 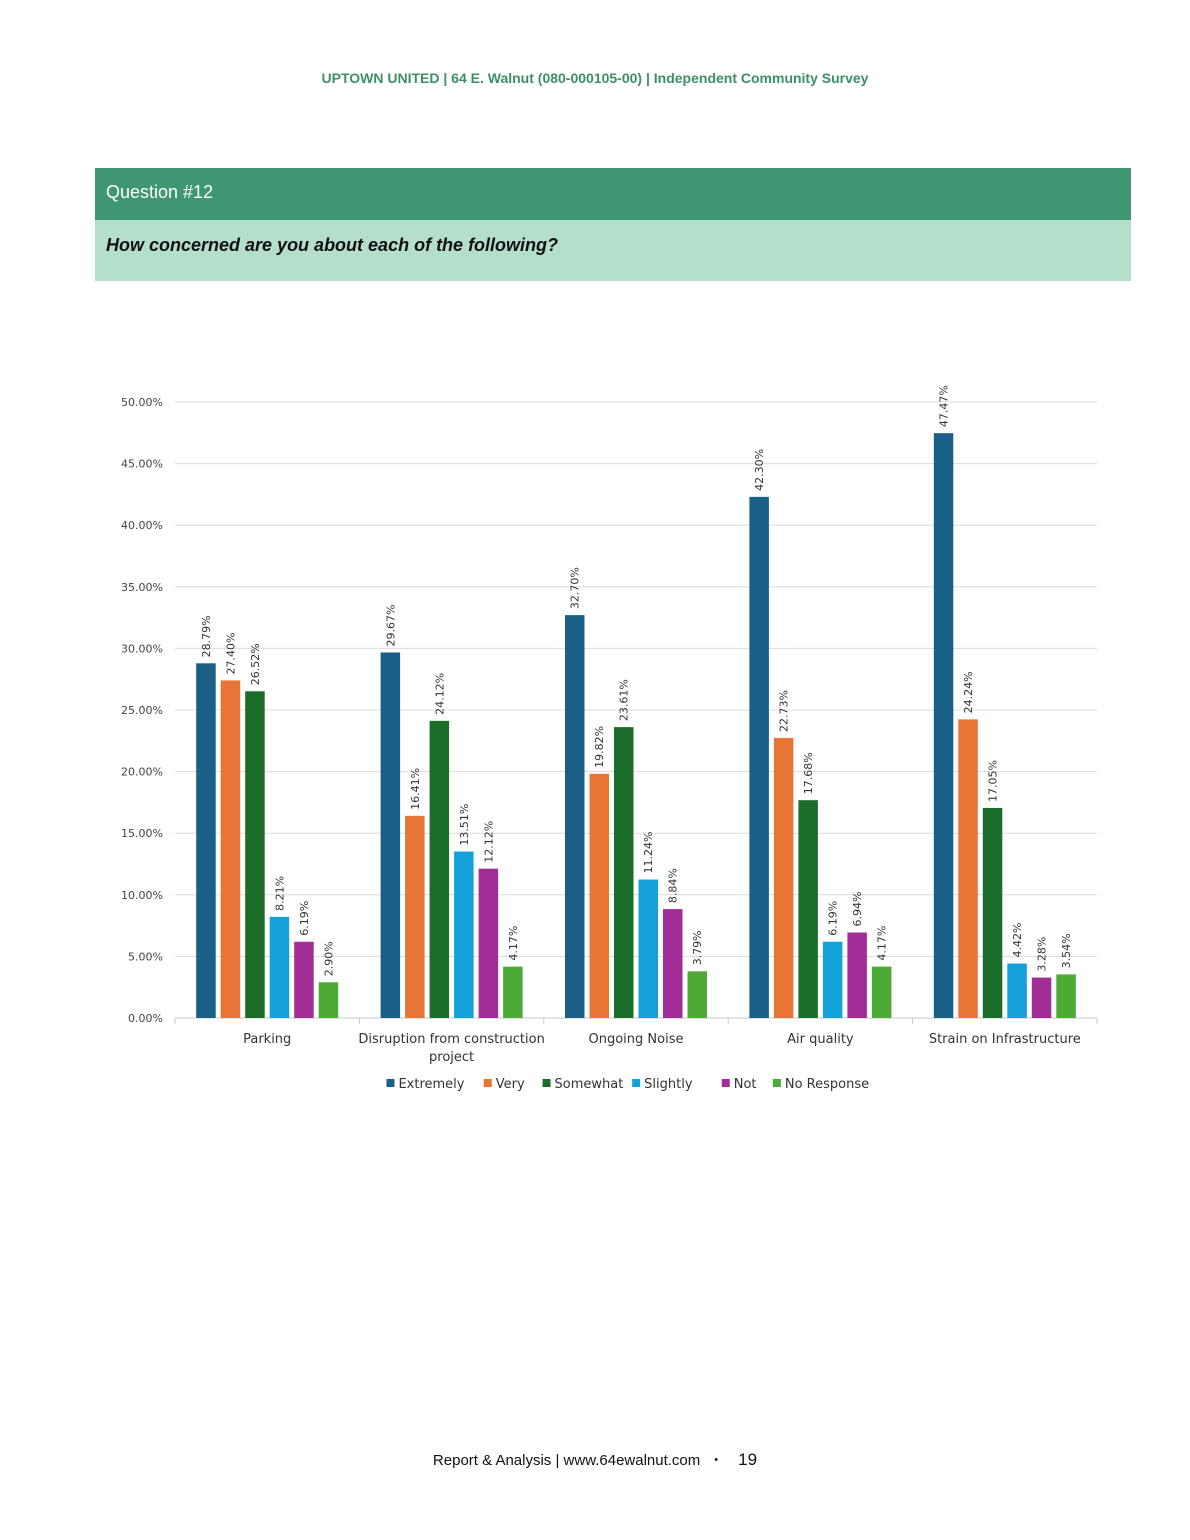 What do you see at coordinates (510, 1084) in the screenshot?
I see `legend-label: Very` at bounding box center [510, 1084].